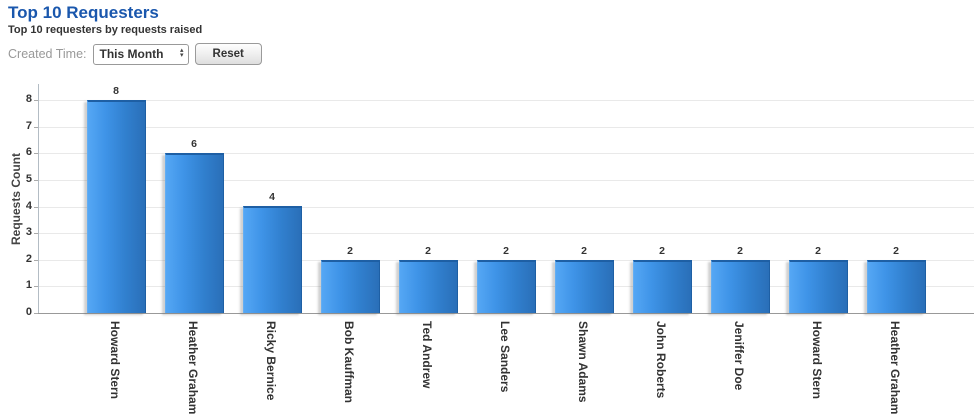  What do you see at coordinates (28, 178) in the screenshot?
I see `y-tick-label: 5` at bounding box center [28, 178].